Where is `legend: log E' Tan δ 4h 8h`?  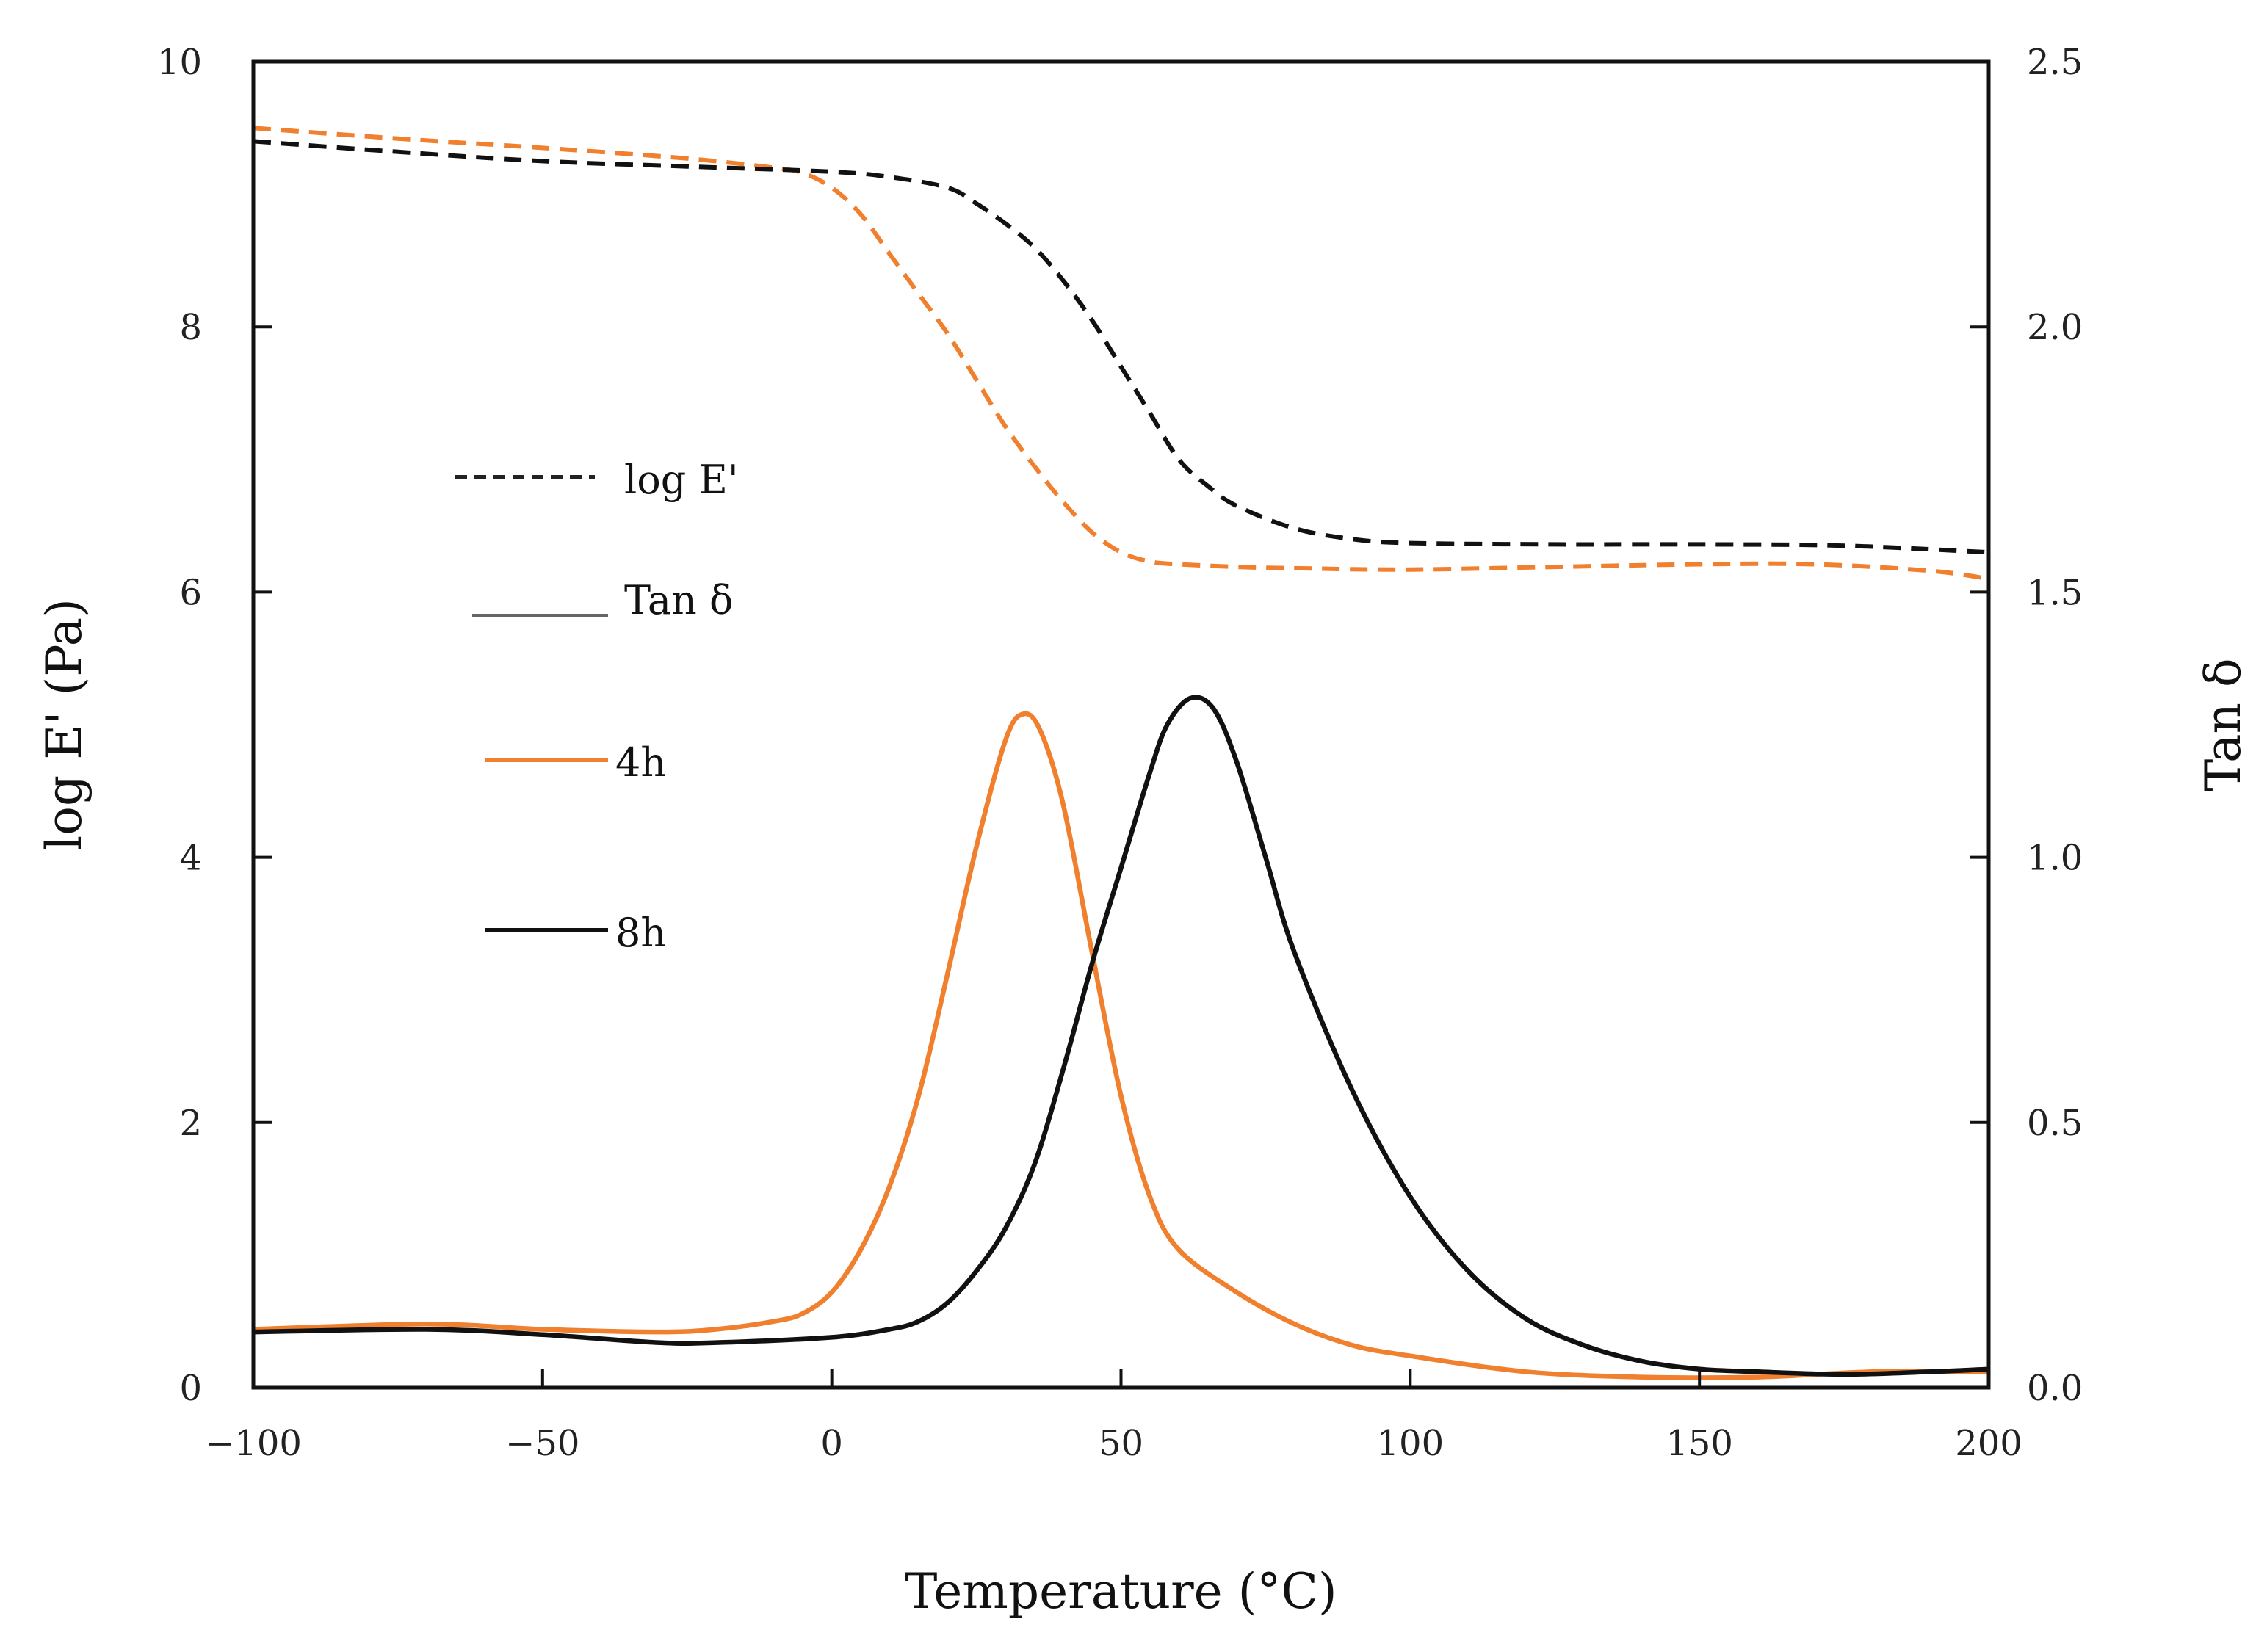
legend: log E' Tan δ 4h 8h is located at coordinates (597, 706).